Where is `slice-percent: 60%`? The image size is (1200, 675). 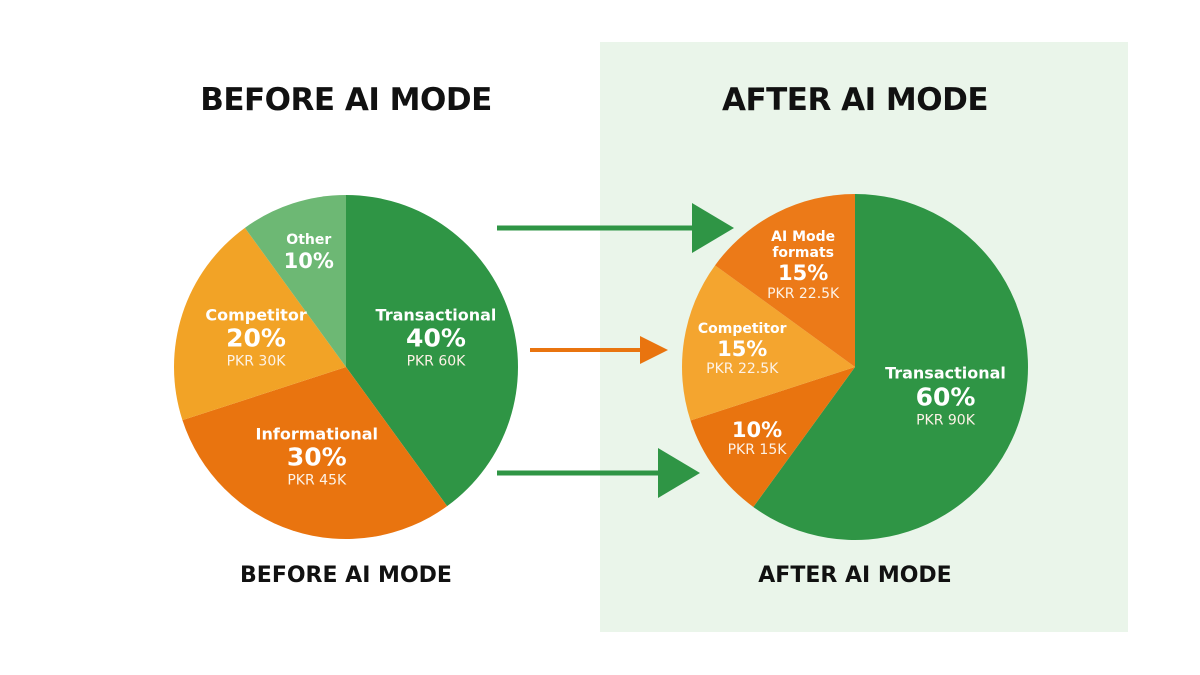 slice-percent: 60% is located at coordinates (945, 397).